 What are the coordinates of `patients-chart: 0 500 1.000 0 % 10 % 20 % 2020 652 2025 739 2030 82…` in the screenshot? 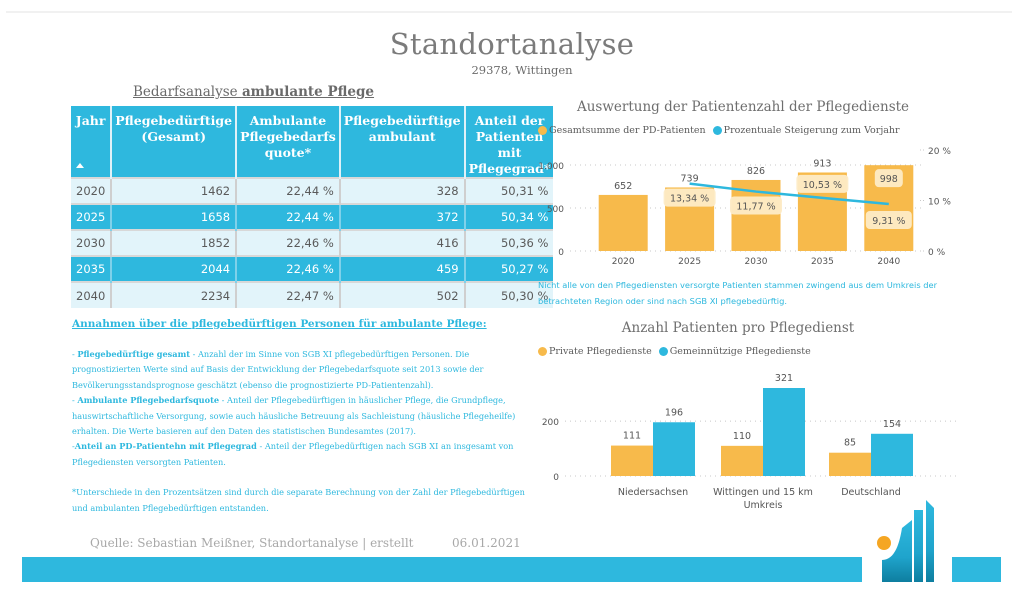 It's located at (744, 207).